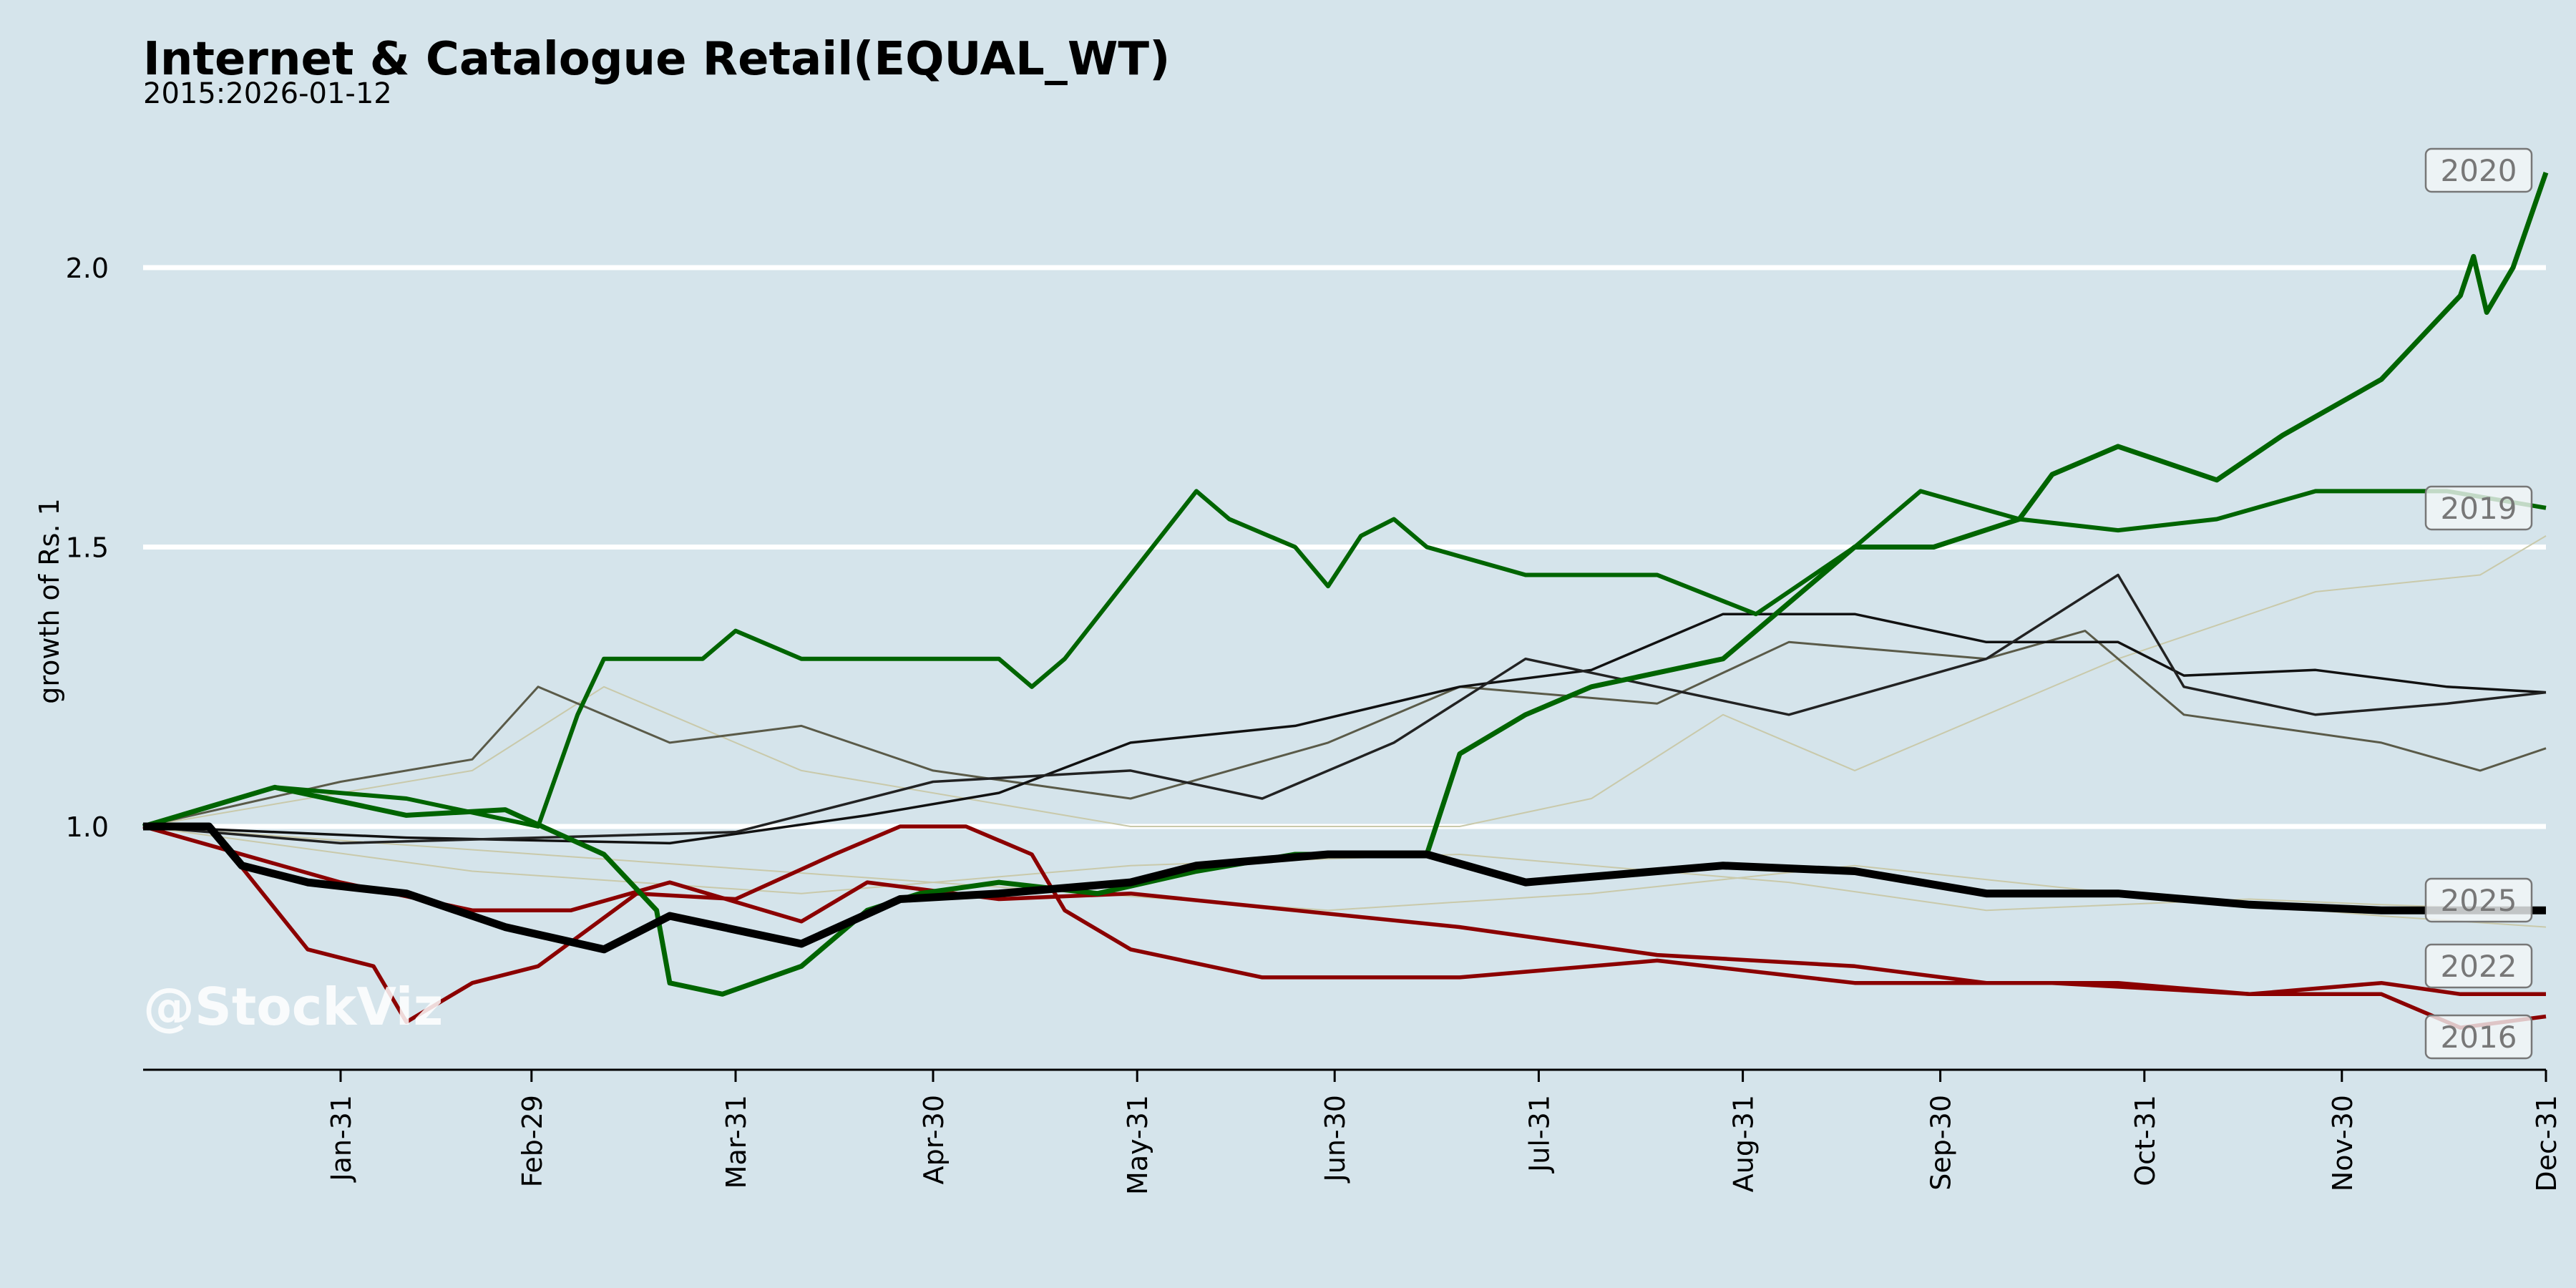 Image resolution: width=2576 pixels, height=1288 pixels. I want to click on x-tick-label: Nov-30, so click(2342, 1143).